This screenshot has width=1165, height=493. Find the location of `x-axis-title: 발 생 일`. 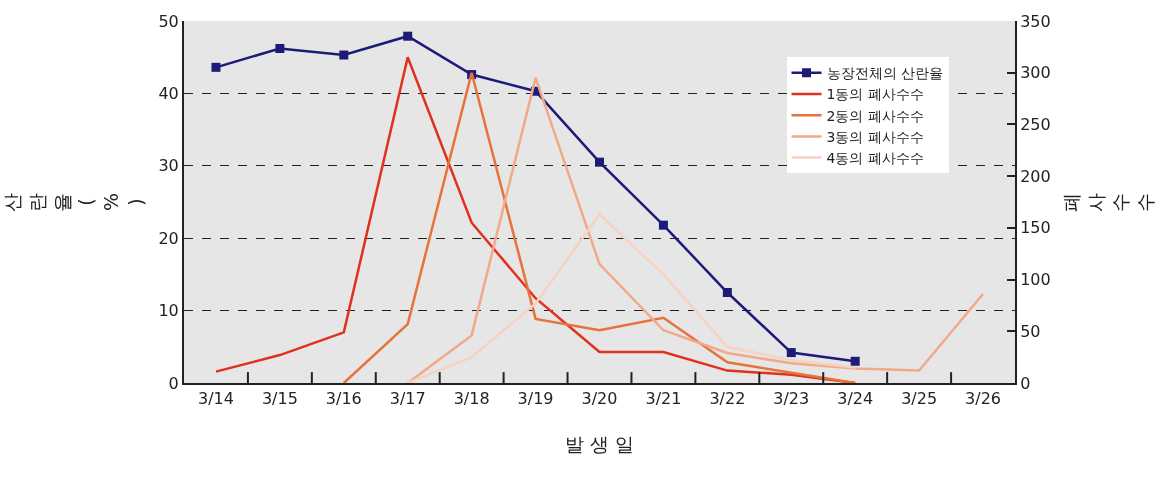

x-axis-title: 발 생 일 is located at coordinates (599, 443).